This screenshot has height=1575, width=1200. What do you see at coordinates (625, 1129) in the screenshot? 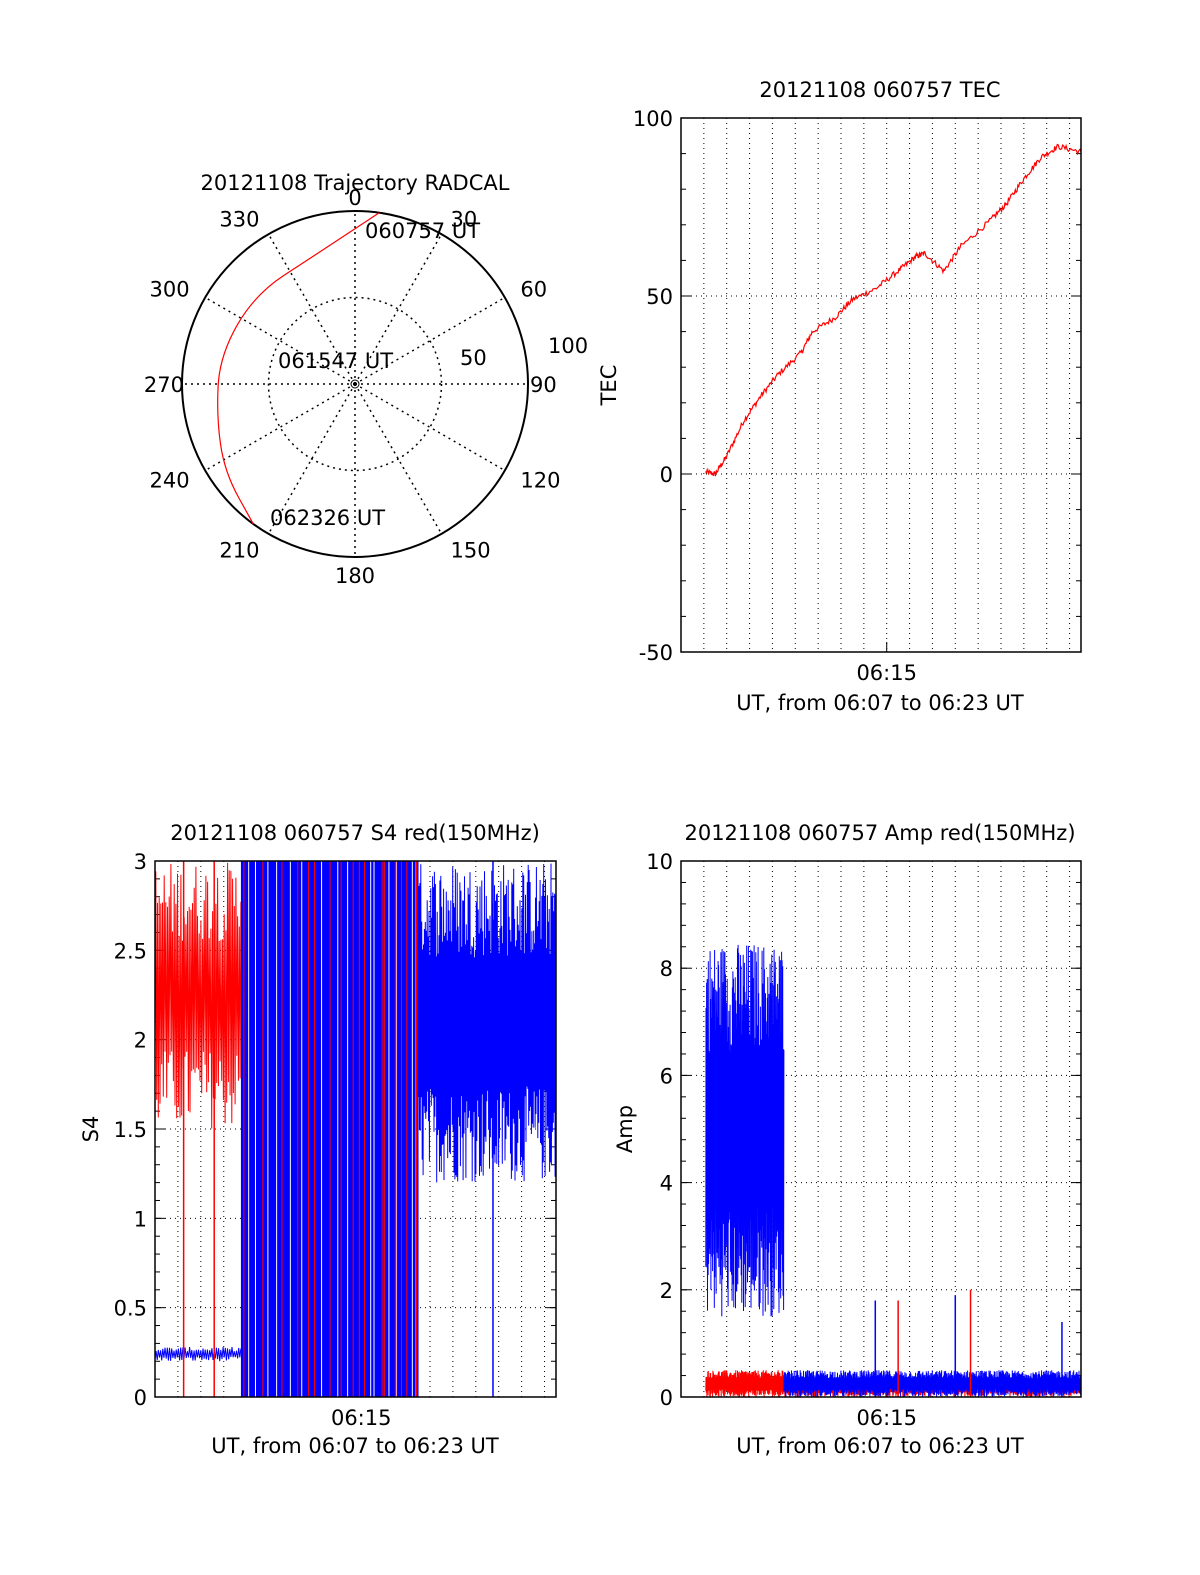
I see `amp-y-axis-label: Amp` at bounding box center [625, 1129].